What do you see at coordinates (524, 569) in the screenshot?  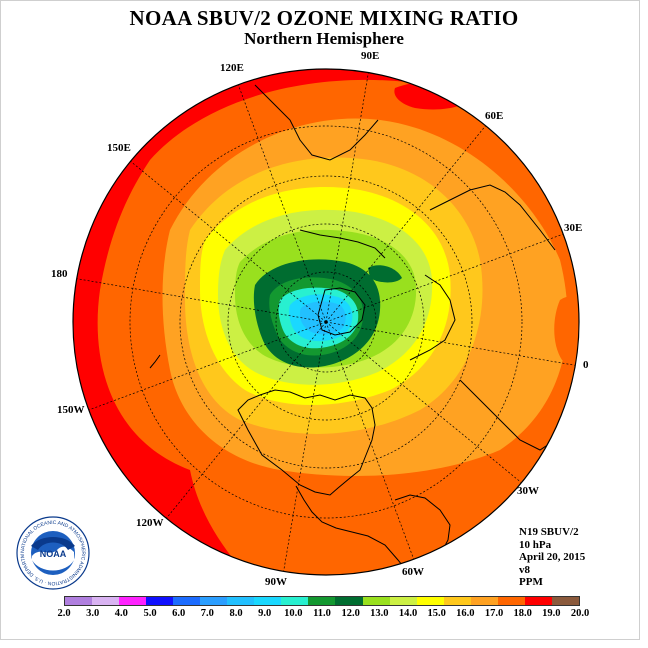 I see `info-version: v8` at bounding box center [524, 569].